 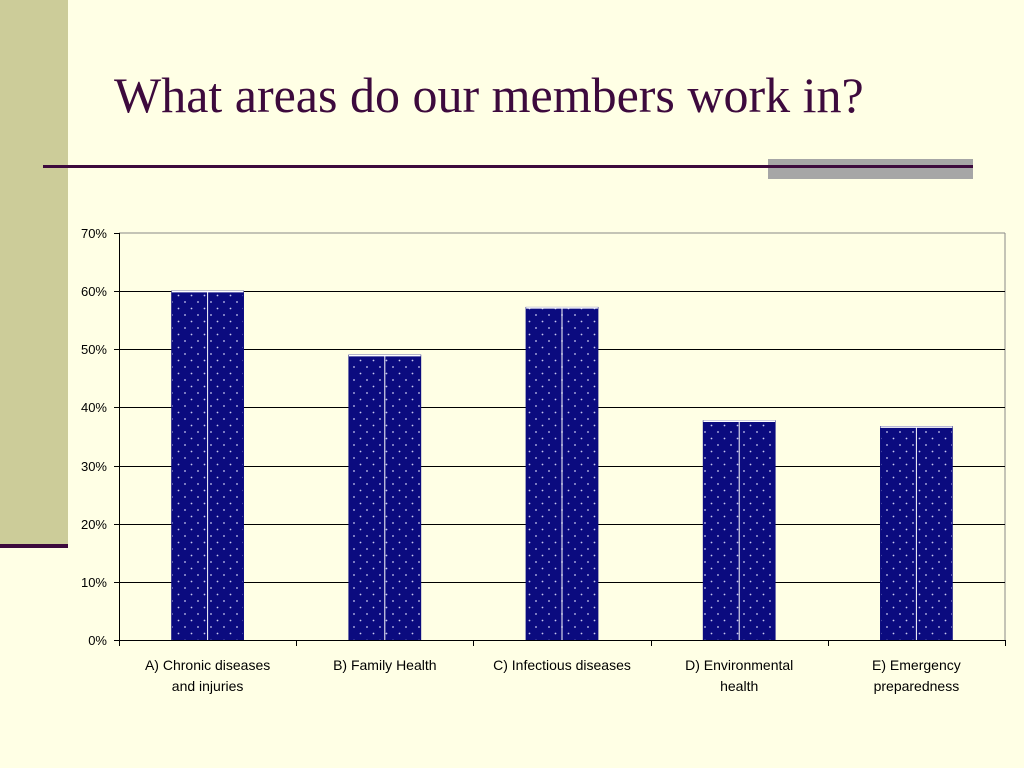 What do you see at coordinates (870, 166) in the screenshot?
I see `title-accent-line` at bounding box center [870, 166].